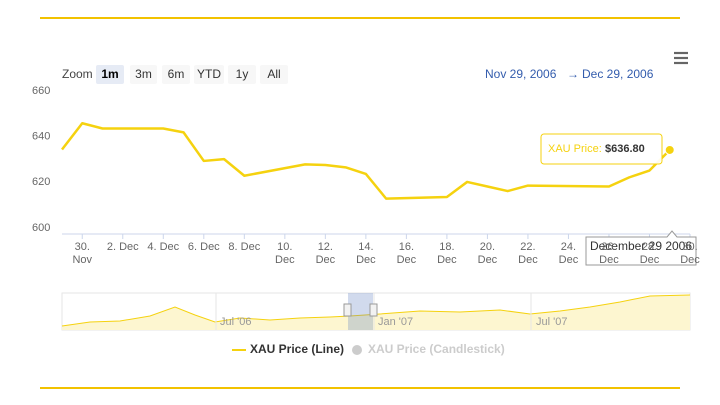 Image resolution: width=720 pixels, height=405 pixels. Describe the element at coordinates (528, 253) in the screenshot. I see `x-tick-label: 22. Dec` at that location.